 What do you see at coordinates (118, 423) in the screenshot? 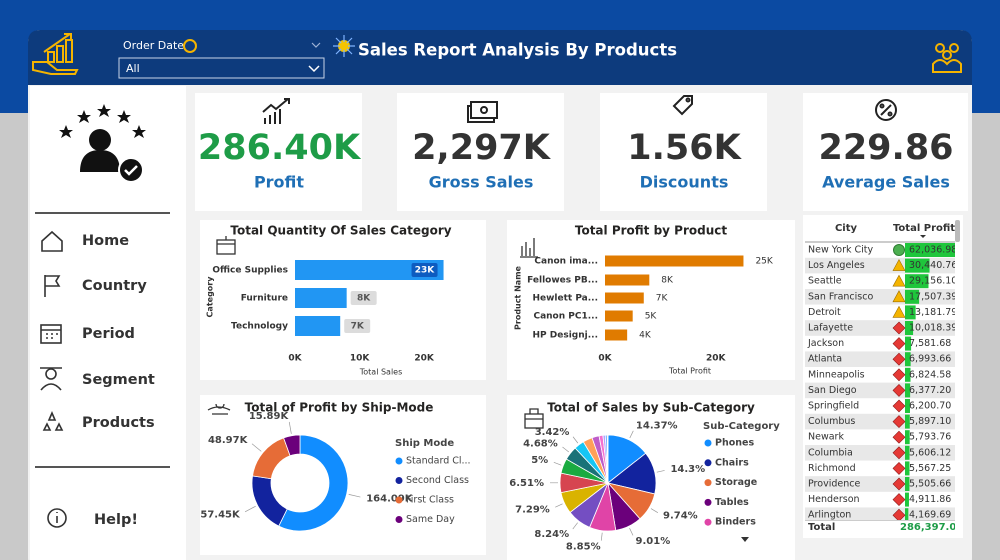
I see `nav-item: Products` at bounding box center [118, 423].